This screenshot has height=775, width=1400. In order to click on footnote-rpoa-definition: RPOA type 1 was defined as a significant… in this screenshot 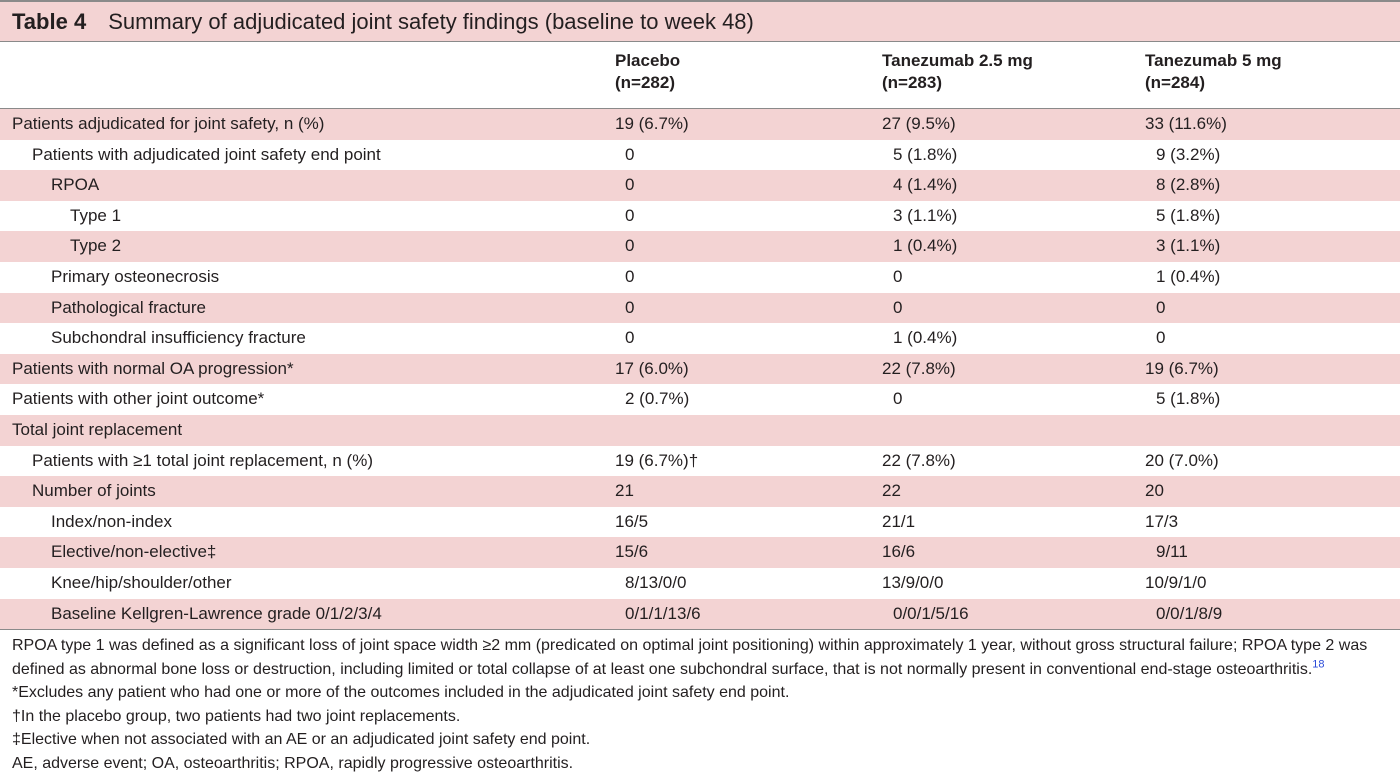, I will do `click(700, 657)`.